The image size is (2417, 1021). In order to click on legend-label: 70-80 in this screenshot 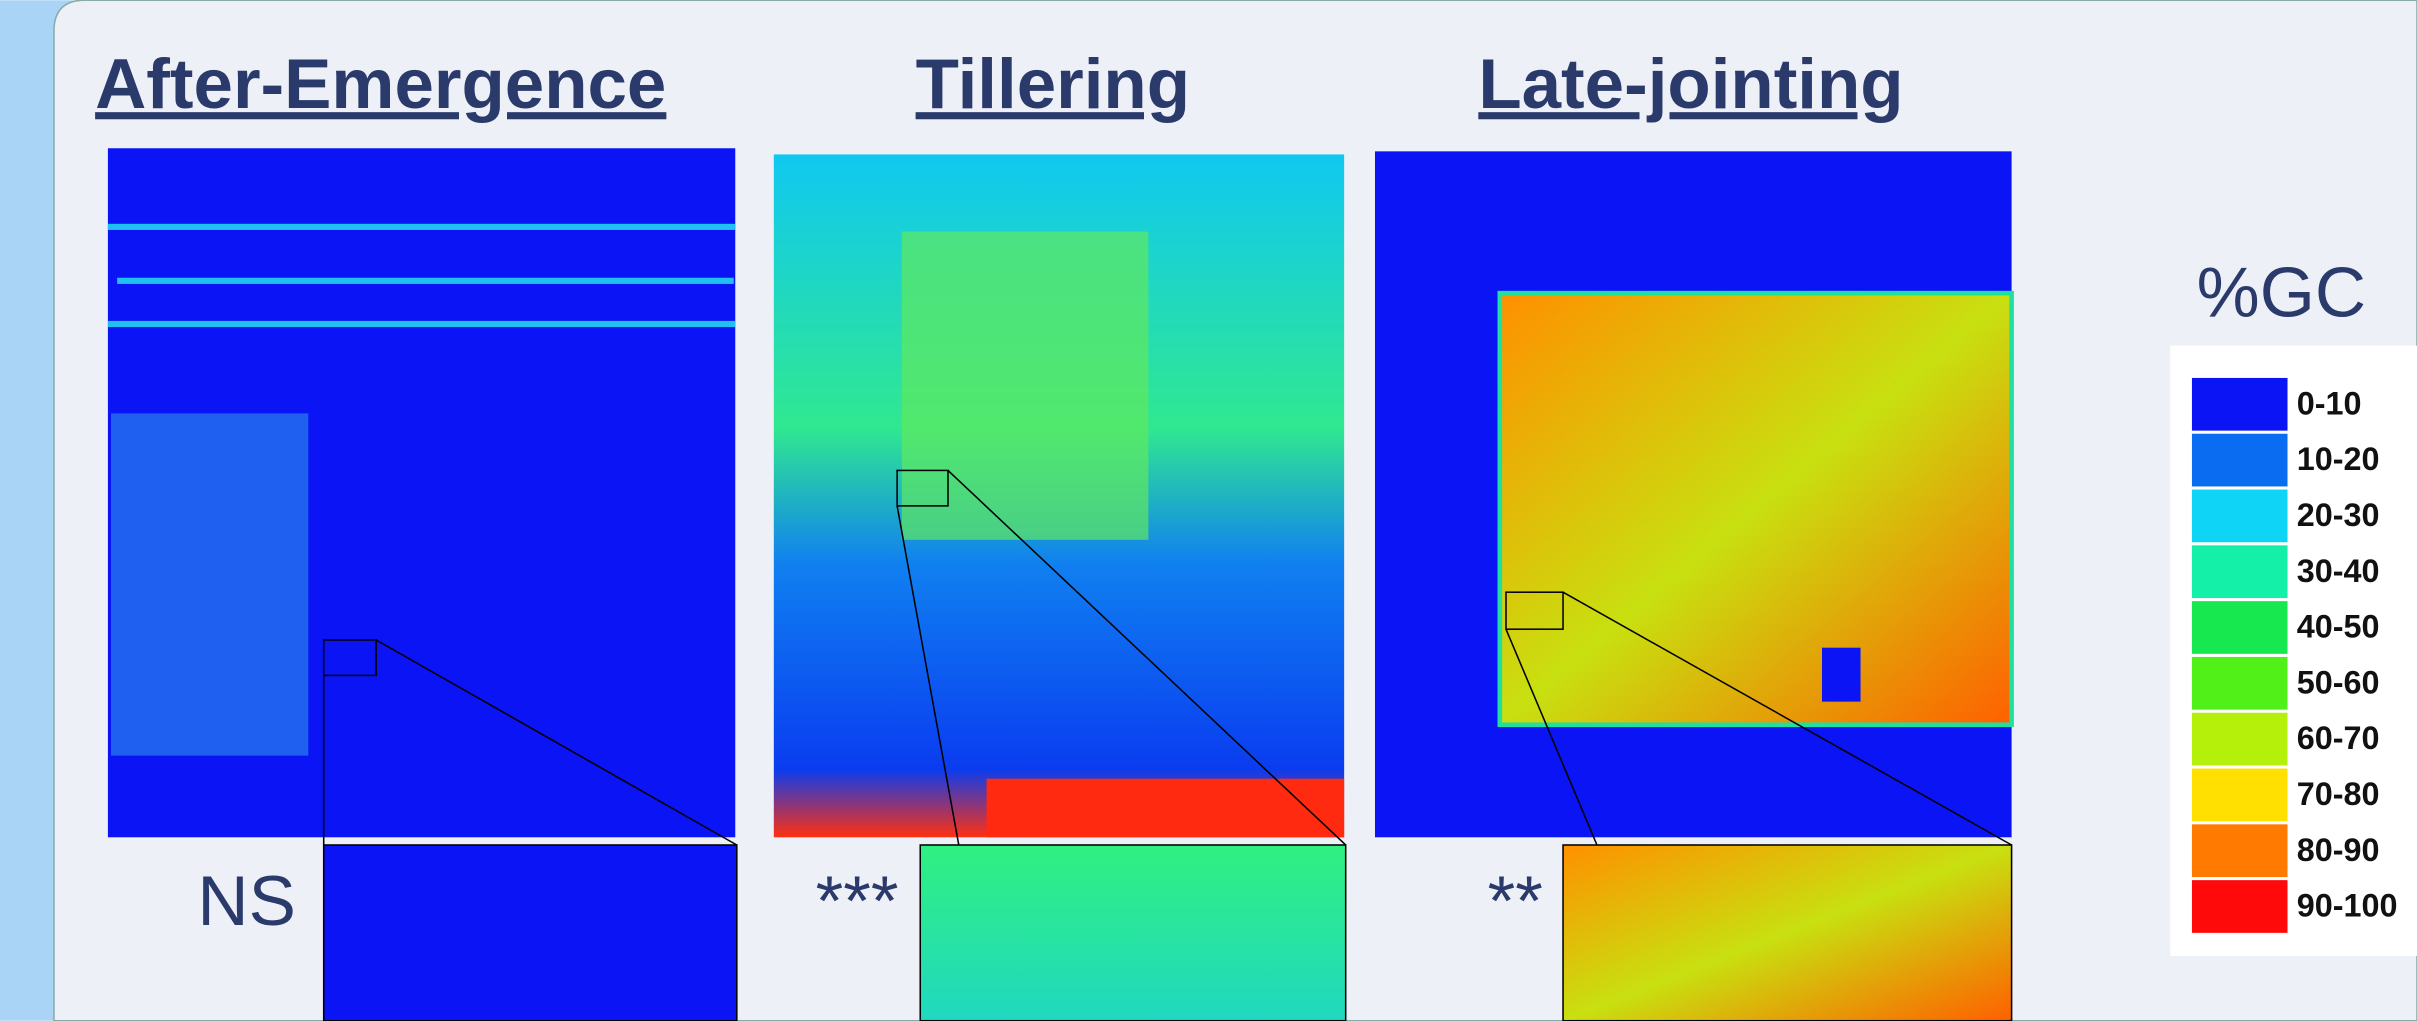, I will do `click(2338, 794)`.